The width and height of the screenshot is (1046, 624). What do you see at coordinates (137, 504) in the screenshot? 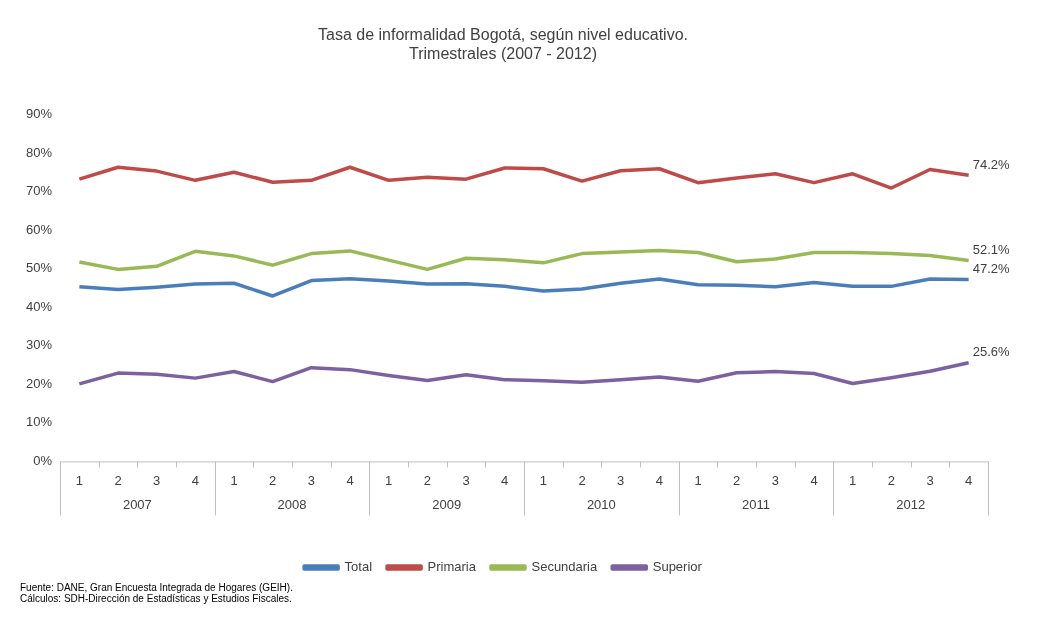
I see `text: 2007` at bounding box center [137, 504].